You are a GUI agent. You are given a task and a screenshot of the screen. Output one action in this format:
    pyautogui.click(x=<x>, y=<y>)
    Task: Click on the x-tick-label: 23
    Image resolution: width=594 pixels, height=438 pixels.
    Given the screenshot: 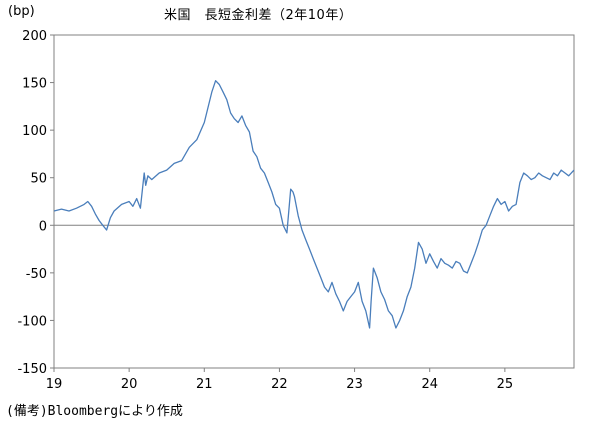 What is the action you would take?
    pyautogui.click(x=354, y=384)
    